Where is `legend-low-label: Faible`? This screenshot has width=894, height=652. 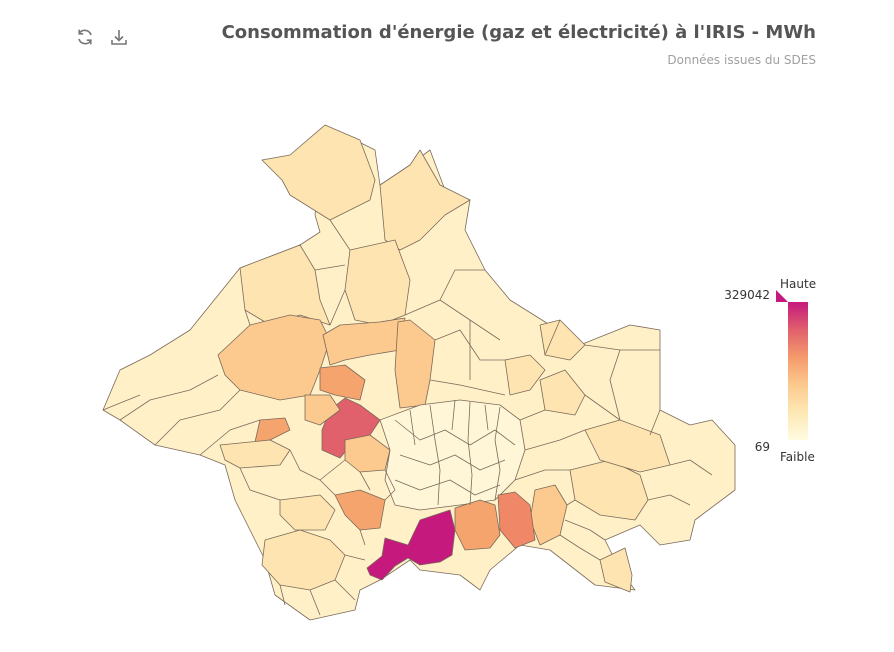 legend-low-label: Faible is located at coordinates (797, 457).